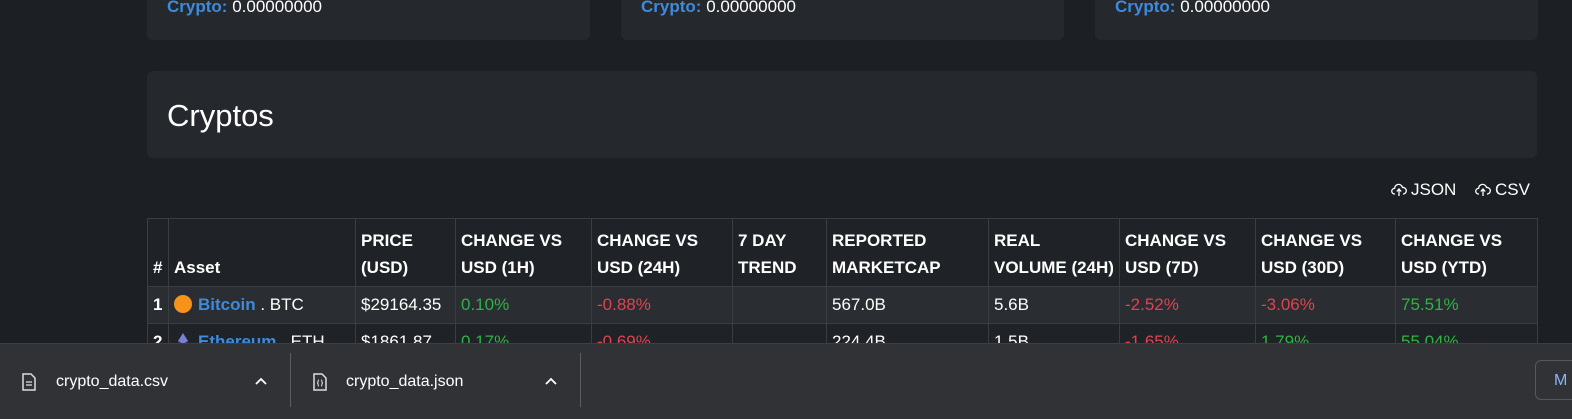 Image resolution: width=1572 pixels, height=419 pixels. What do you see at coordinates (1466, 252) in the screenshot?
I see `column-header: CHANGE VS USD (YTD)` at bounding box center [1466, 252].